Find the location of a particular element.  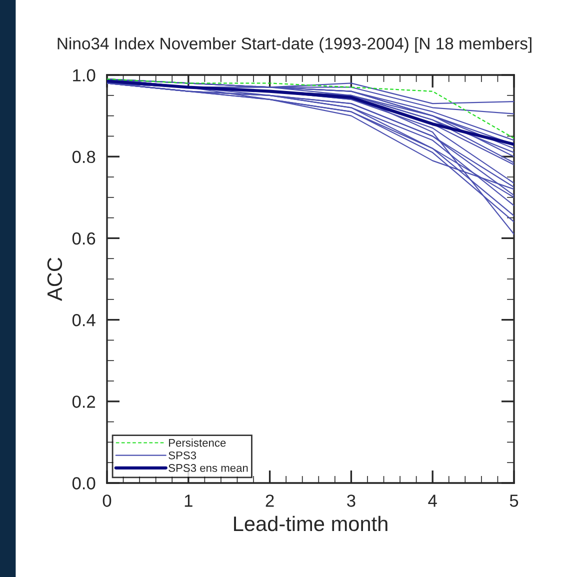

y-tick-label: 0.6 is located at coordinates (84, 238).